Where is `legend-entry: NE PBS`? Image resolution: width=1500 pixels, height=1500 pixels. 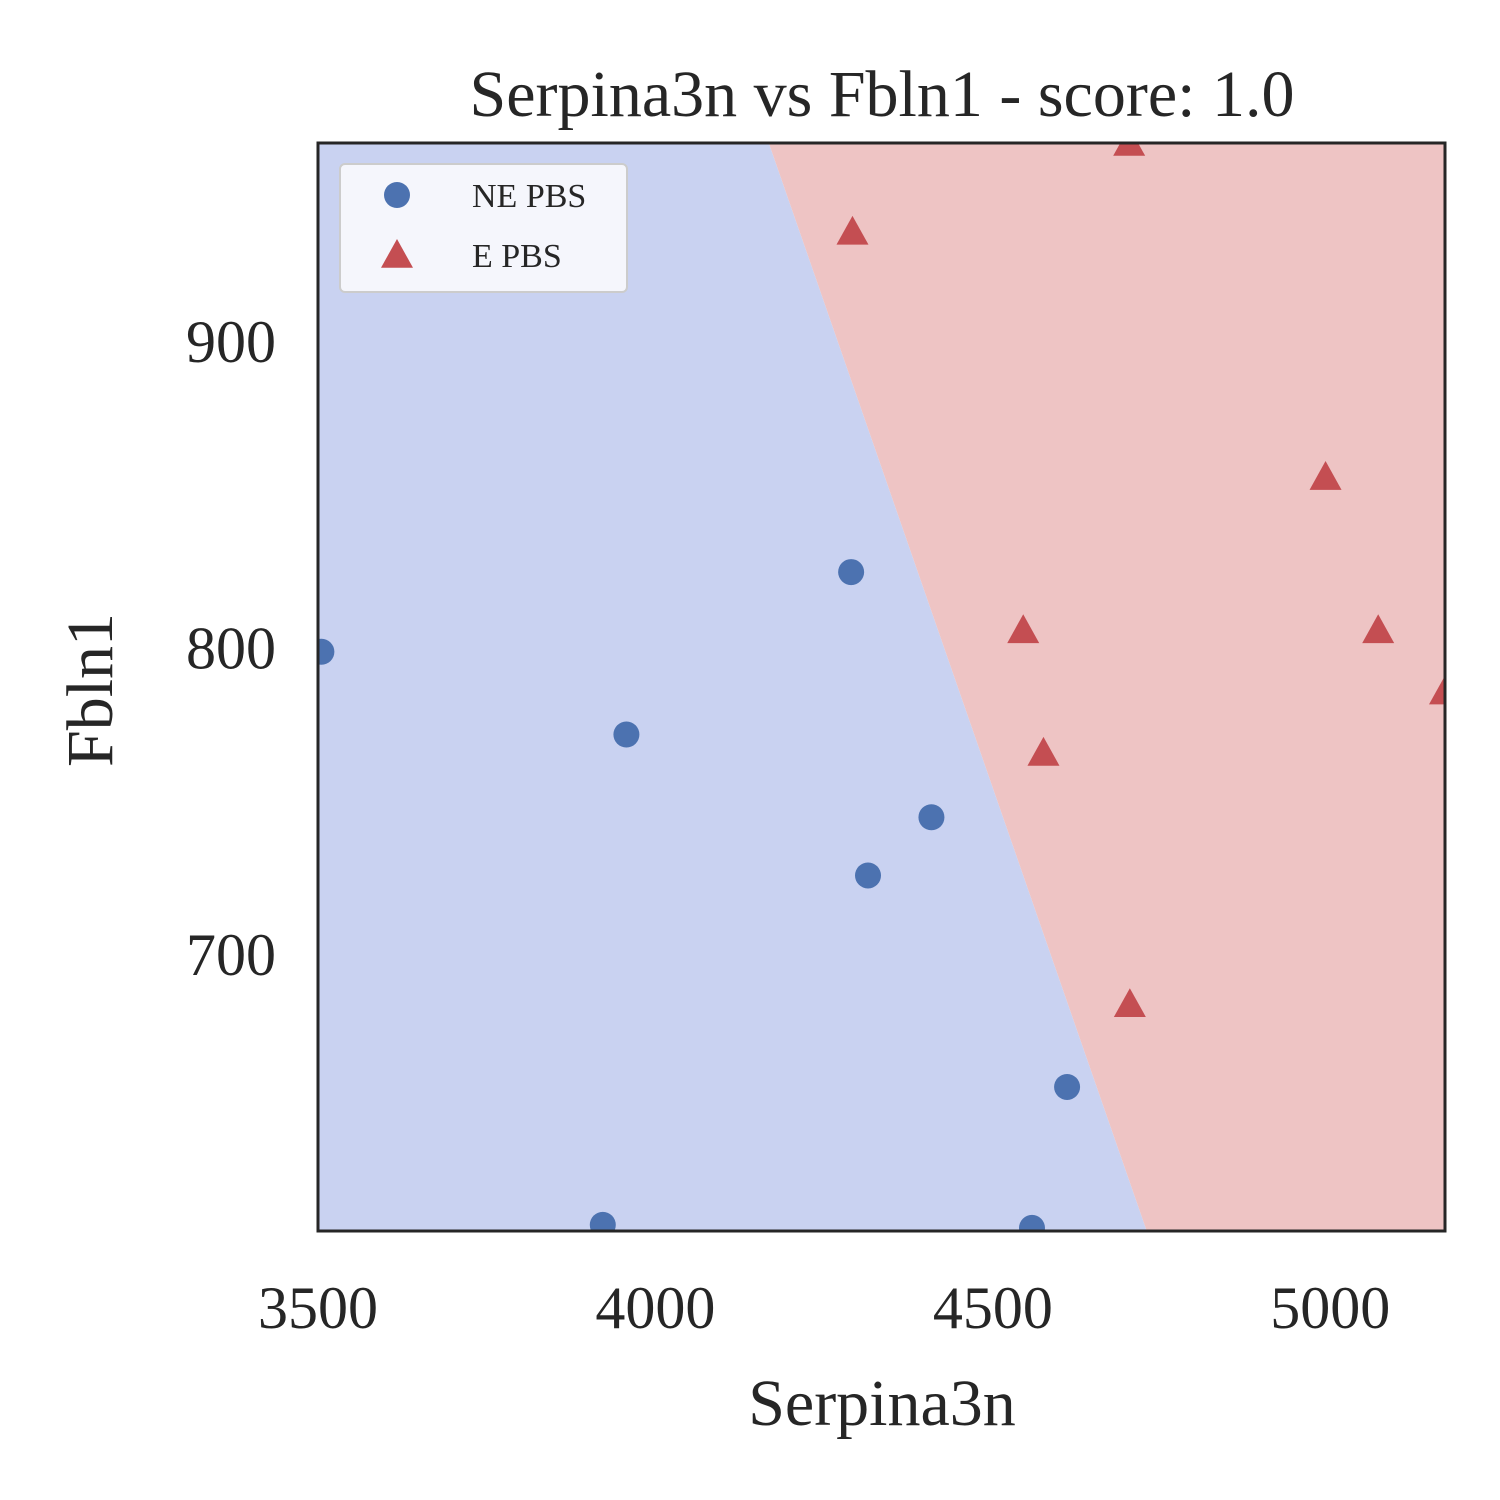 legend-entry: NE PBS is located at coordinates (485, 196).